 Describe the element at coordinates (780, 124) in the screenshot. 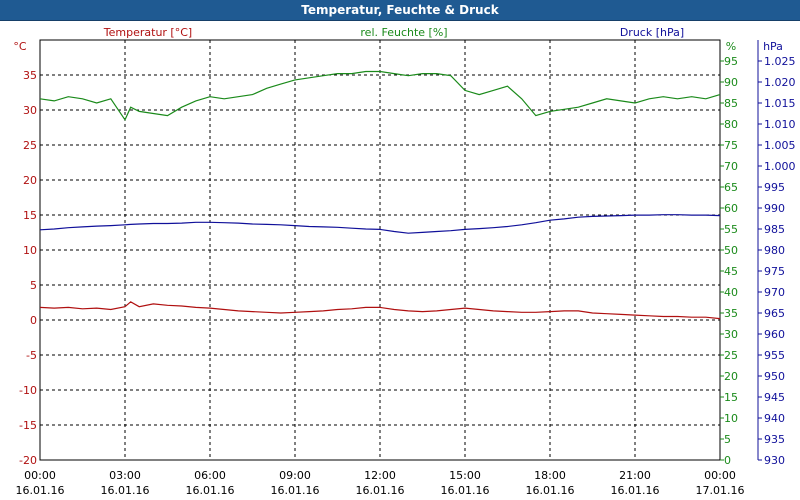

I see `pressure-tick-label: 1.010` at that location.